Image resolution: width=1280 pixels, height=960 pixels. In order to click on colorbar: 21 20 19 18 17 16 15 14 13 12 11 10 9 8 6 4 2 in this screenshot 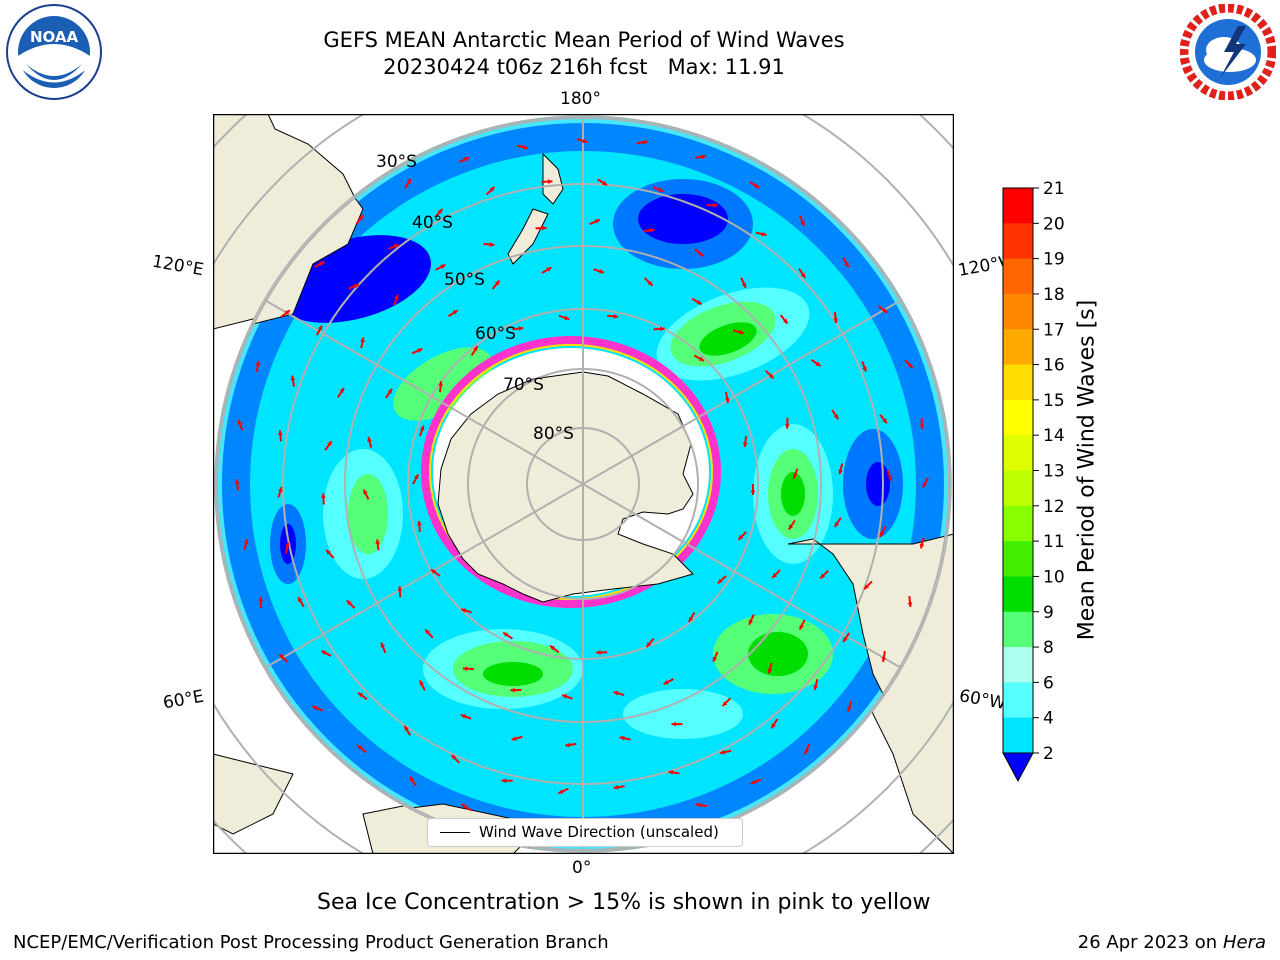, I will do `click(1033, 481)`.